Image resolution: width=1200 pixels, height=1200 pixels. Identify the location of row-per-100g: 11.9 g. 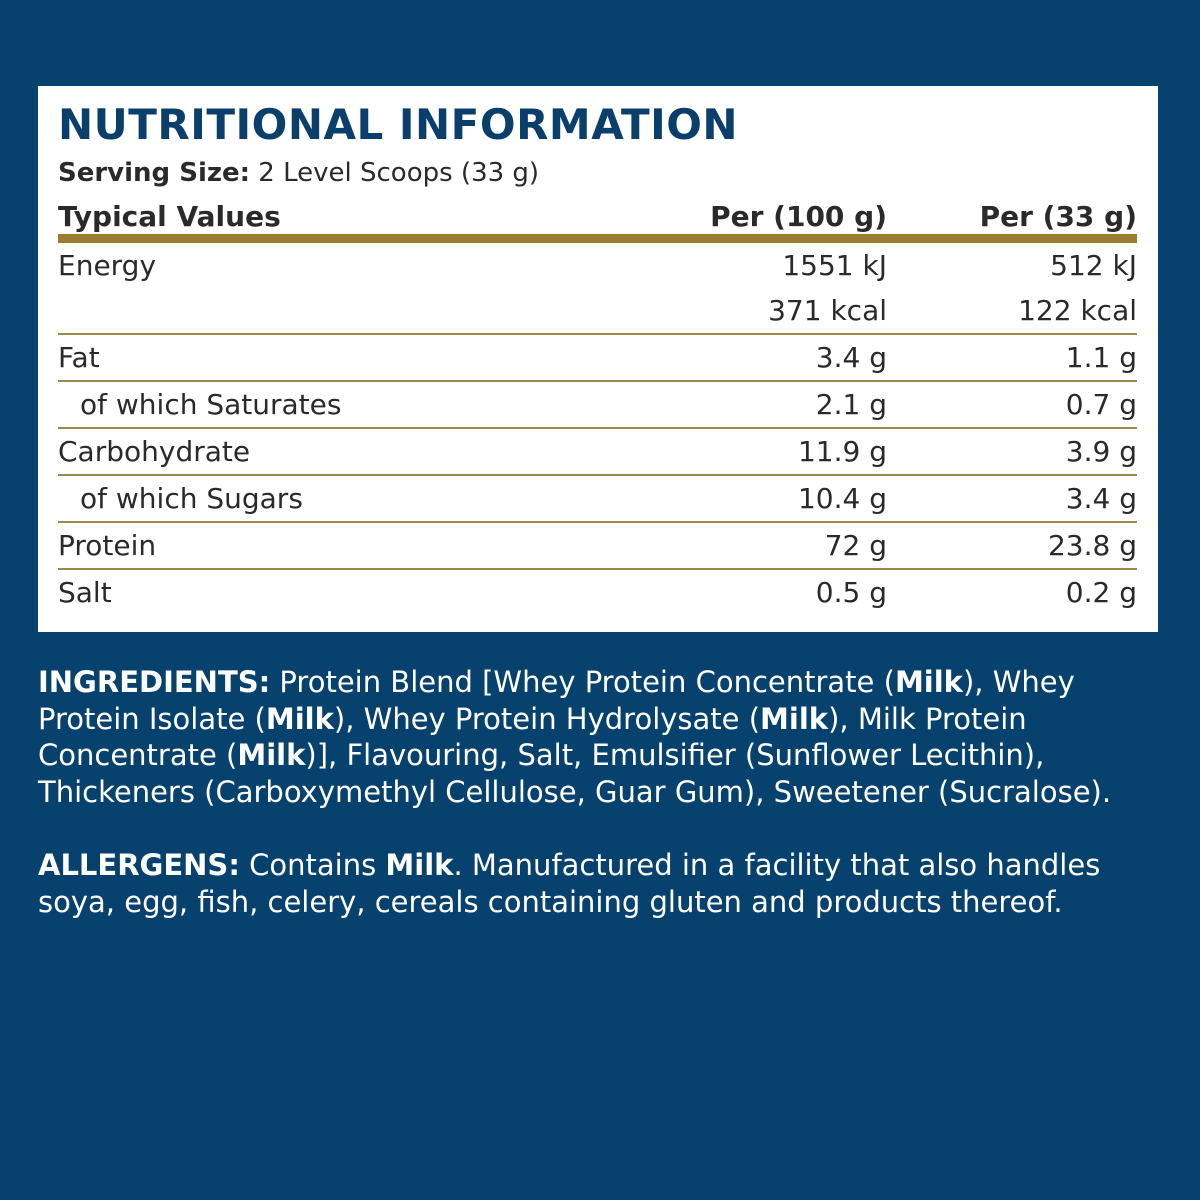
(842, 451).